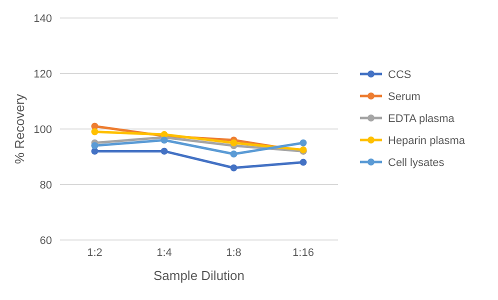 Image resolution: width=498 pixels, height=300 pixels. Describe the element at coordinates (400, 74) in the screenshot. I see `legend-label: CCS` at that location.